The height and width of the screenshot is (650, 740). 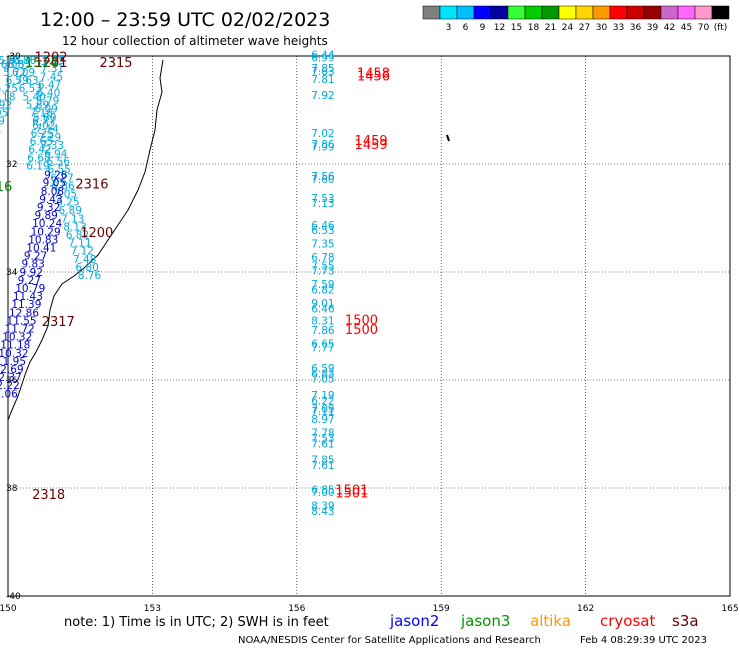 I want to click on wave-height-value: 5.61, so click(x=11, y=61).